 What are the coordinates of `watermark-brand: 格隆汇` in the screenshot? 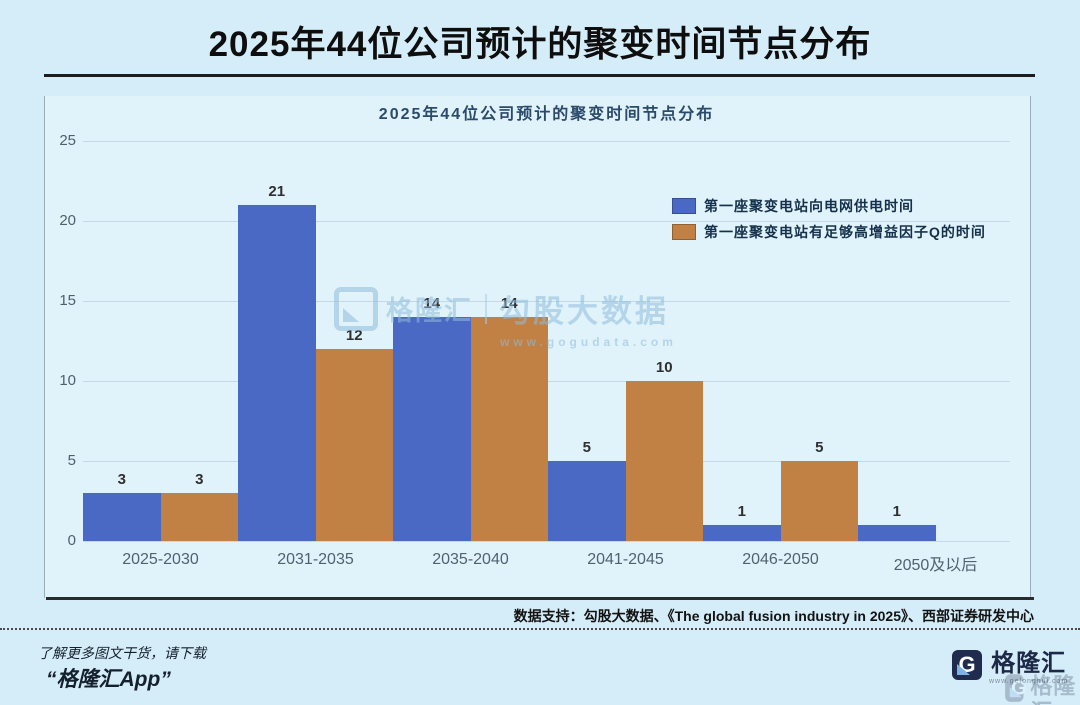 It's located at (429, 311).